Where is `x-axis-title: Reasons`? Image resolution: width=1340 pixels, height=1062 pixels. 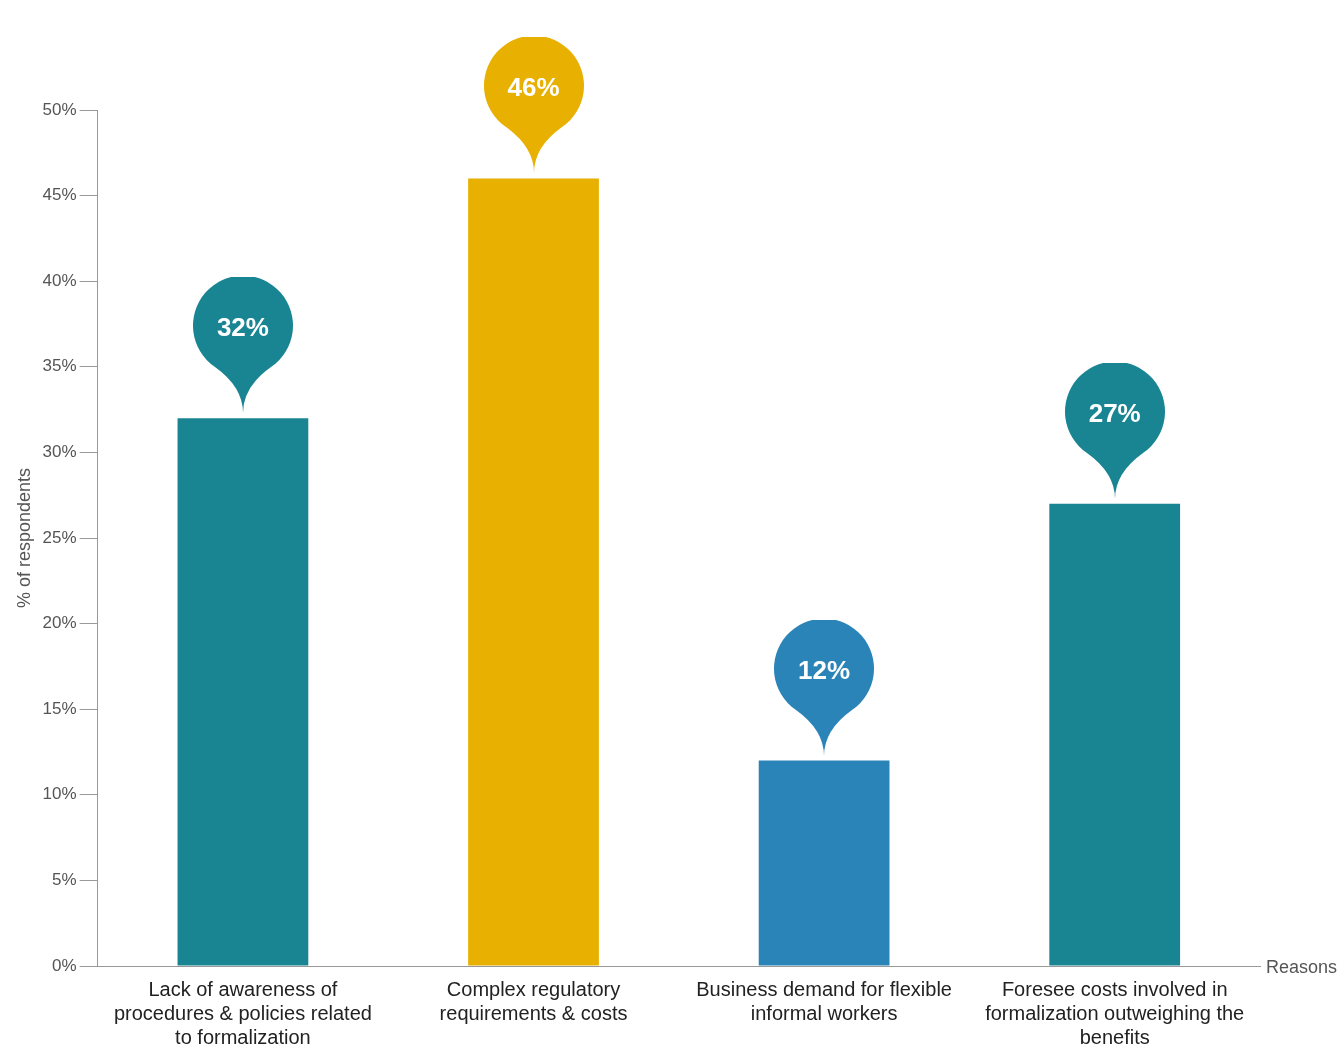
x-axis-title: Reasons is located at coordinates (1302, 966).